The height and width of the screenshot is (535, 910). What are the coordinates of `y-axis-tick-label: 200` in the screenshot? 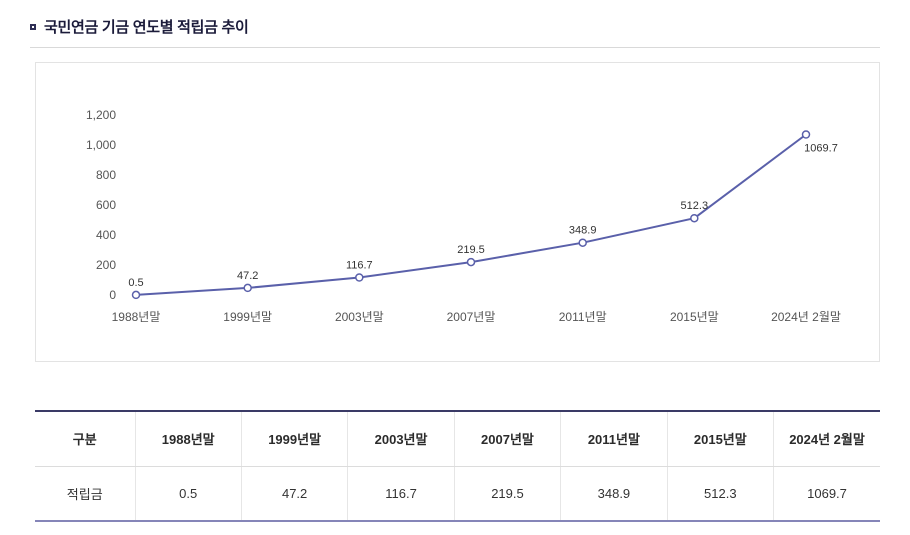 It's located at (106, 265).